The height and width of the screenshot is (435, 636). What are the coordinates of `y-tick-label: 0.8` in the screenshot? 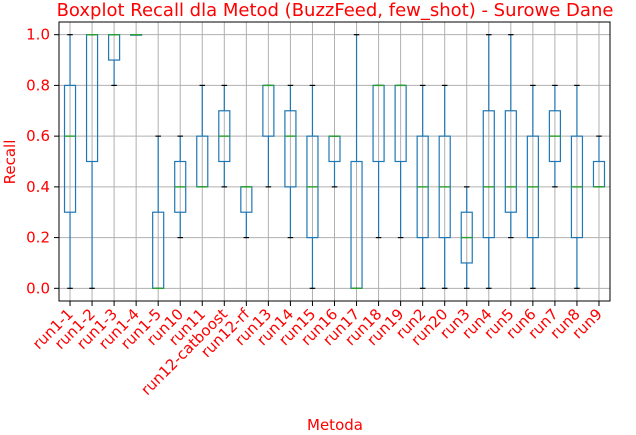 It's located at (38, 85).